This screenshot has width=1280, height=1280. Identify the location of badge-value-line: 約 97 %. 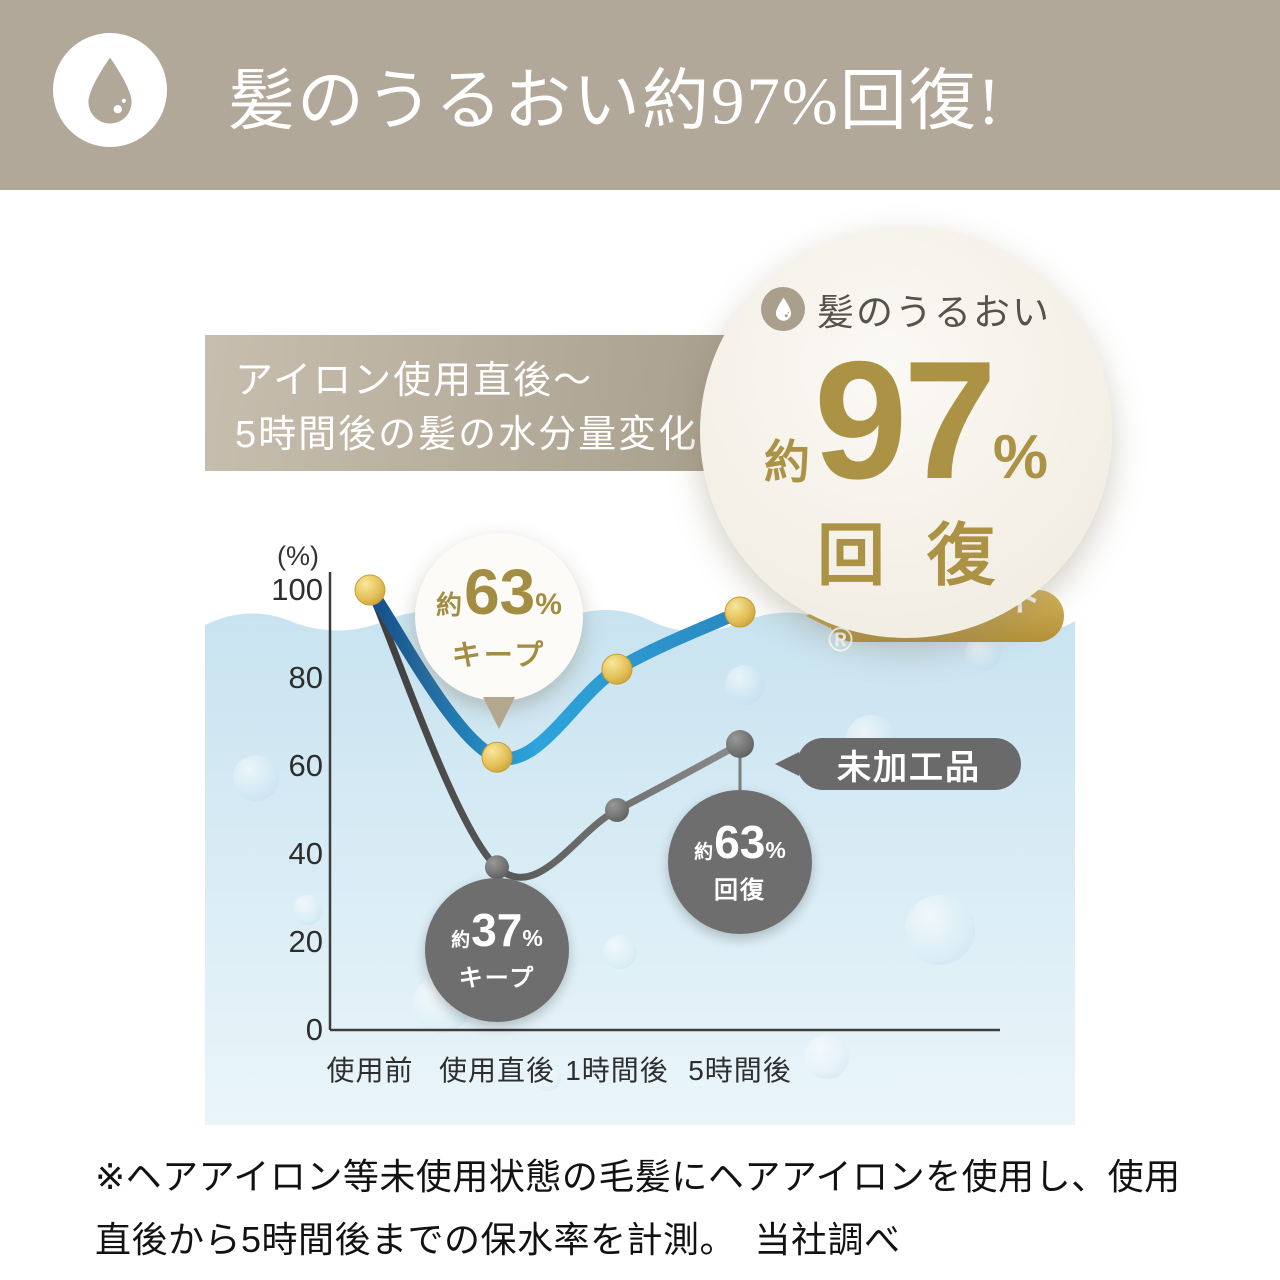
(906, 420).